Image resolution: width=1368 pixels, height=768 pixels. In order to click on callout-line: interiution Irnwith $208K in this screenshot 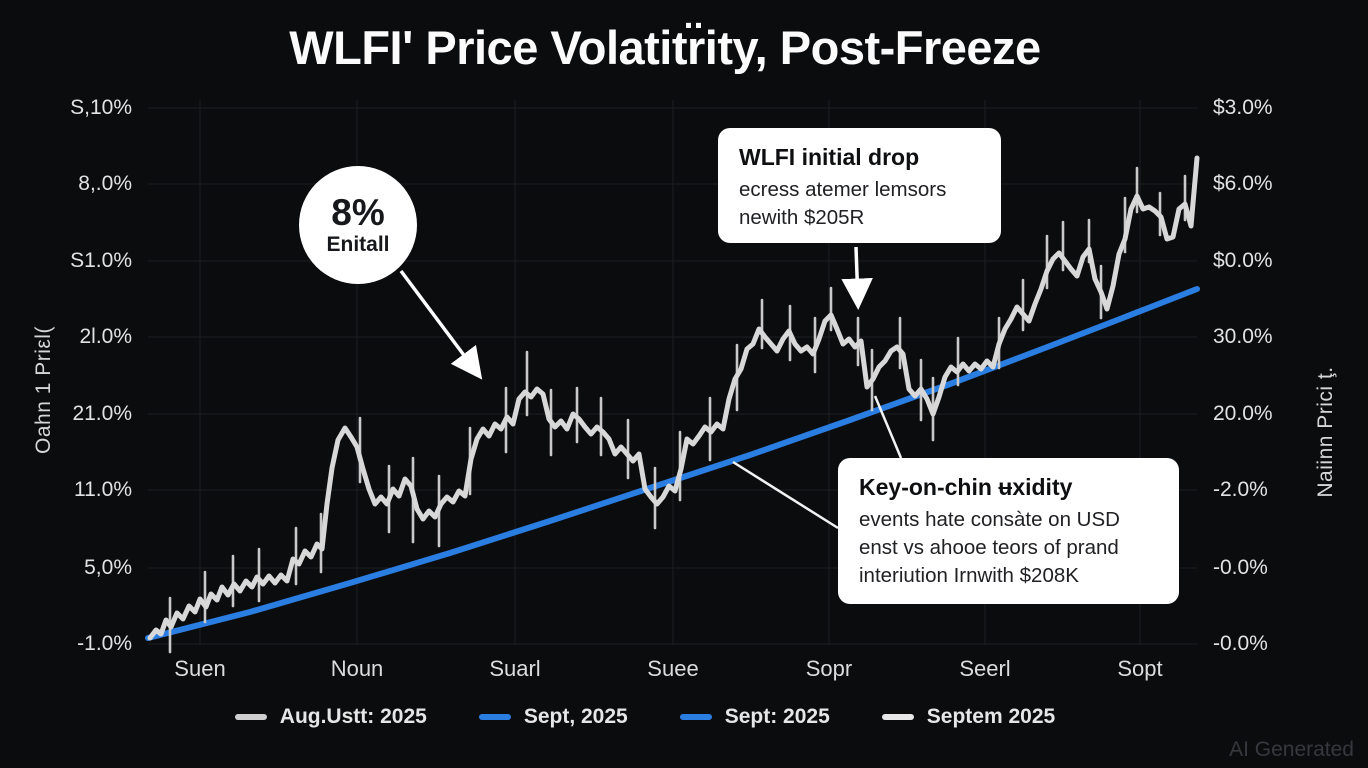, I will do `click(969, 575)`.